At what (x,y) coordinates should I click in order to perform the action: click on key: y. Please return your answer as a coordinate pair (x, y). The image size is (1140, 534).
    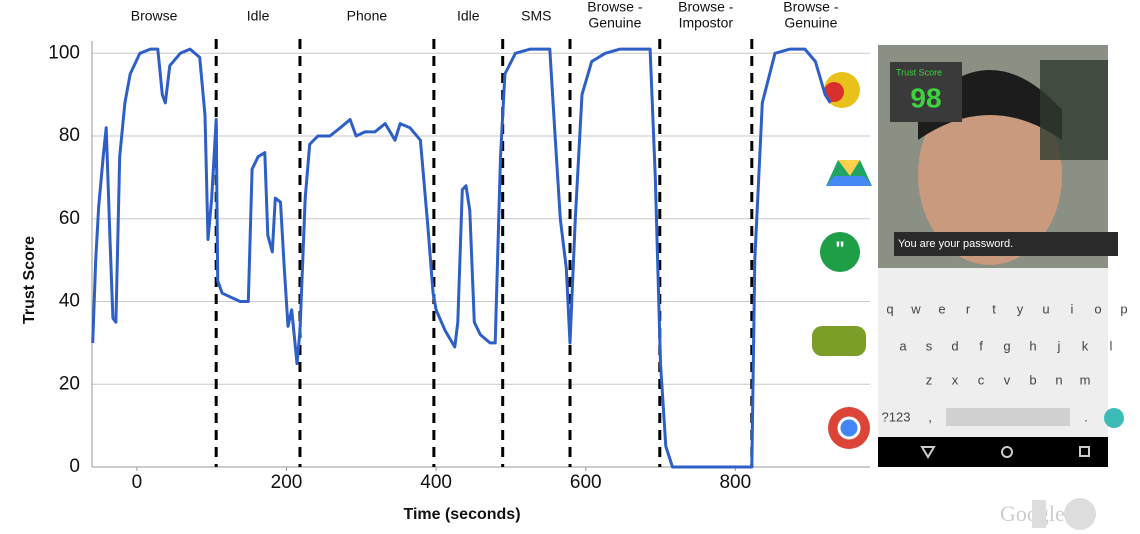
    Looking at the image, I should click on (1020, 308).